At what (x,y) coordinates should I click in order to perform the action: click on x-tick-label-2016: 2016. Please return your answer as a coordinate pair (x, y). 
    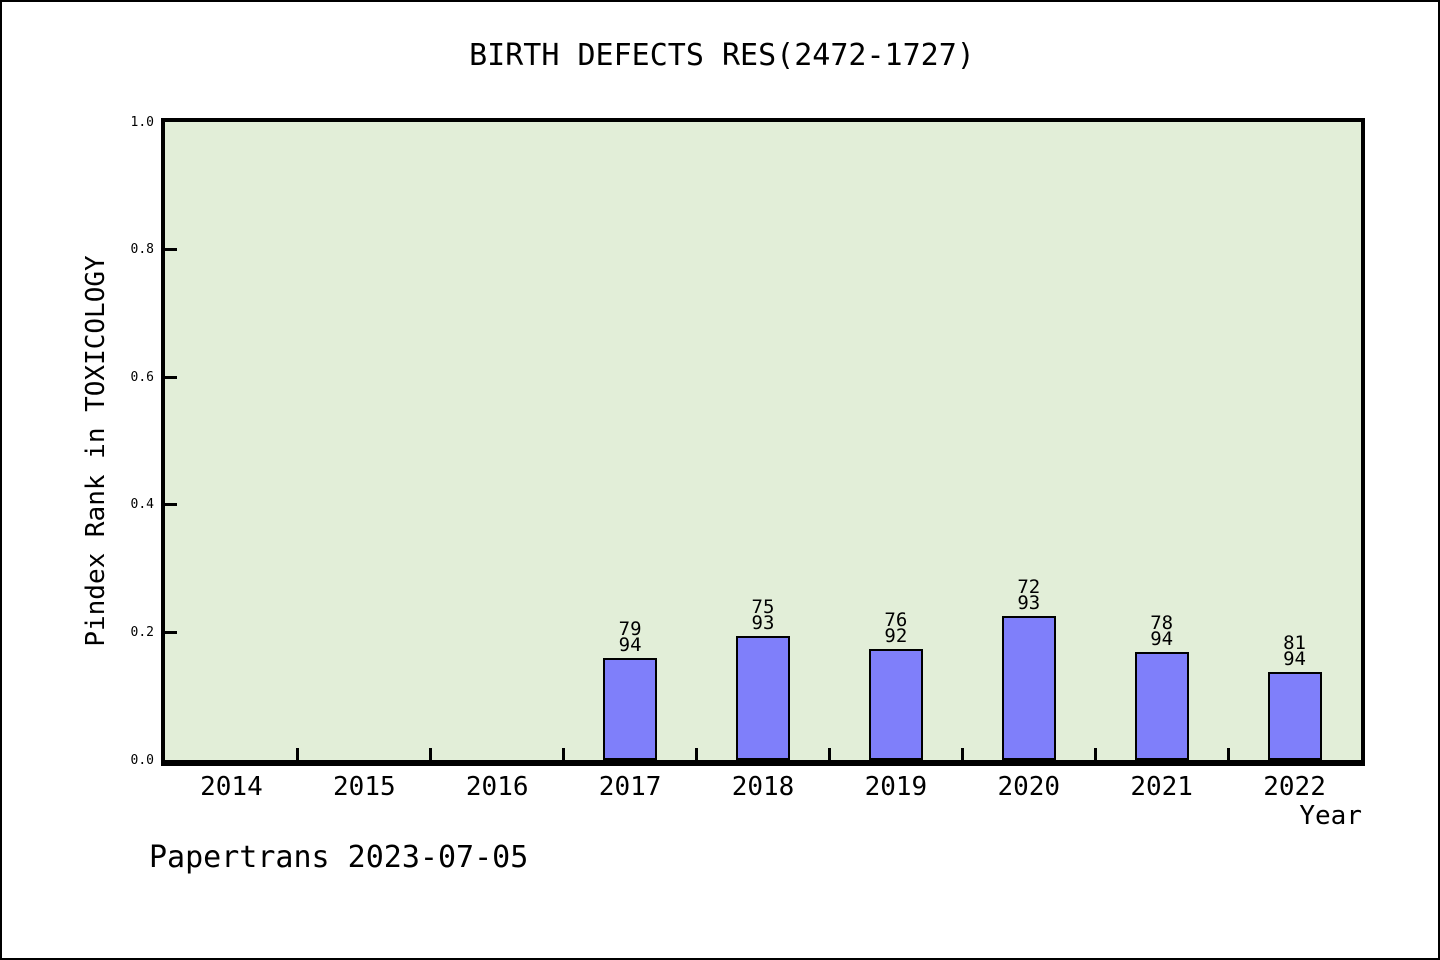
    Looking at the image, I should click on (497, 787).